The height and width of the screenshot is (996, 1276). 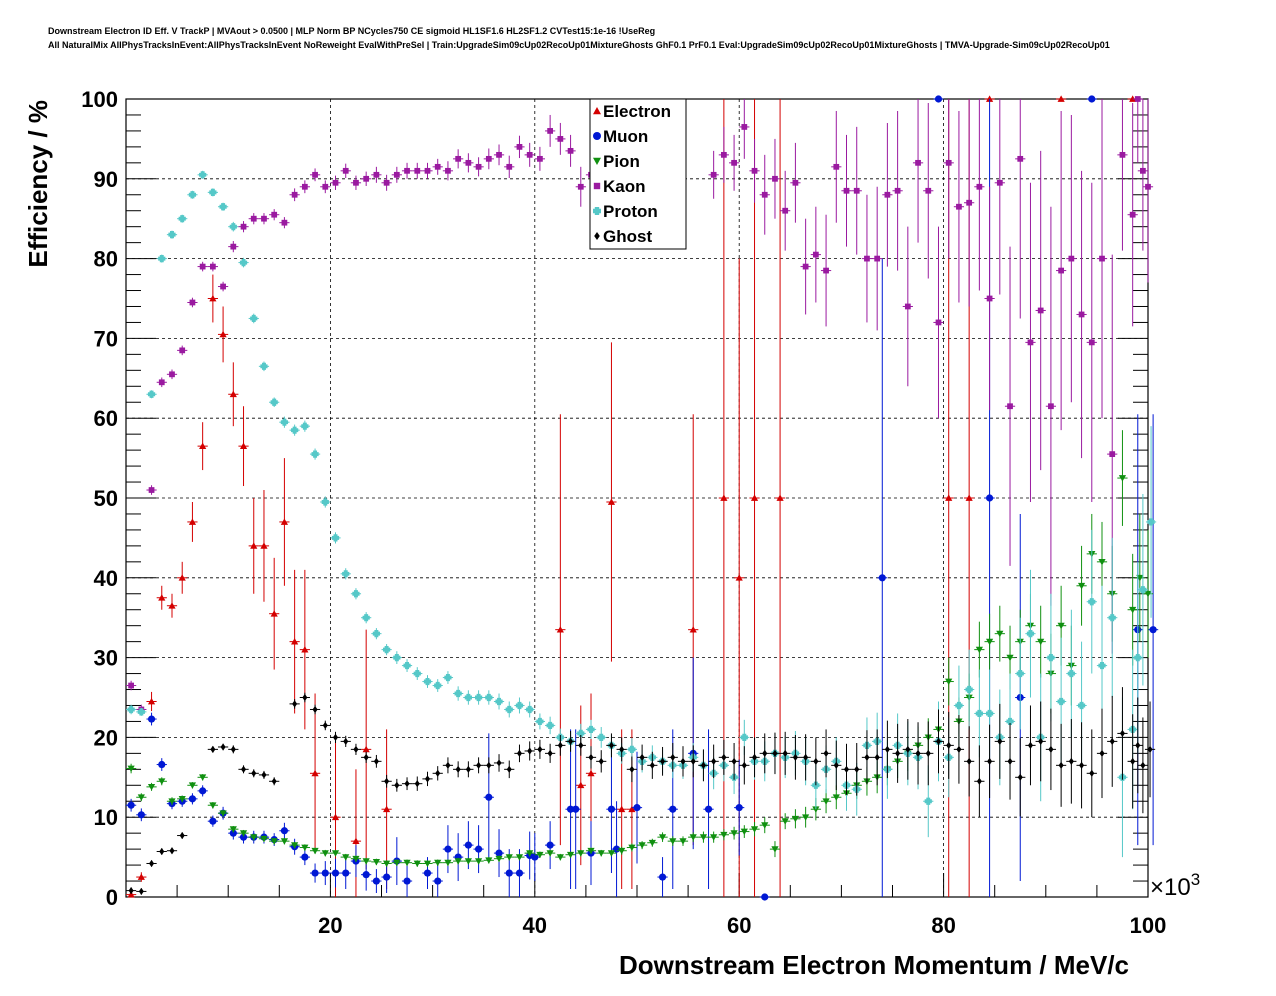 What do you see at coordinates (437, 881) in the screenshot?
I see `muon-point` at bounding box center [437, 881].